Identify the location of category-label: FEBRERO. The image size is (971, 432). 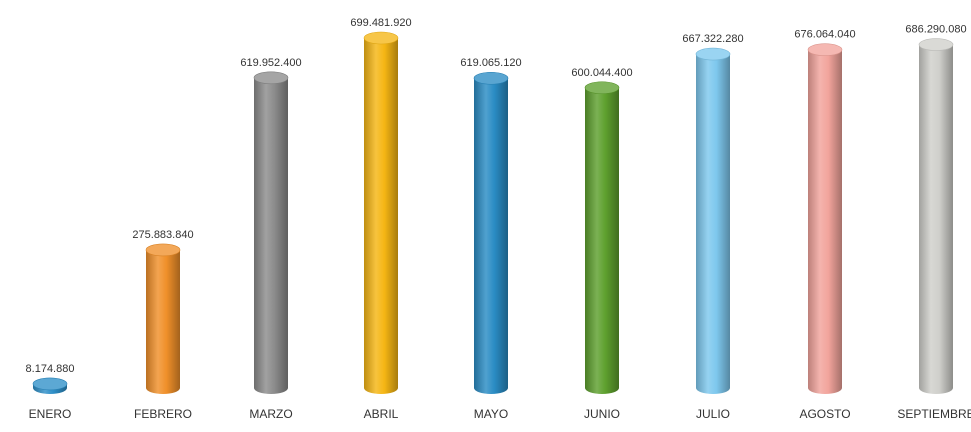
(163, 414).